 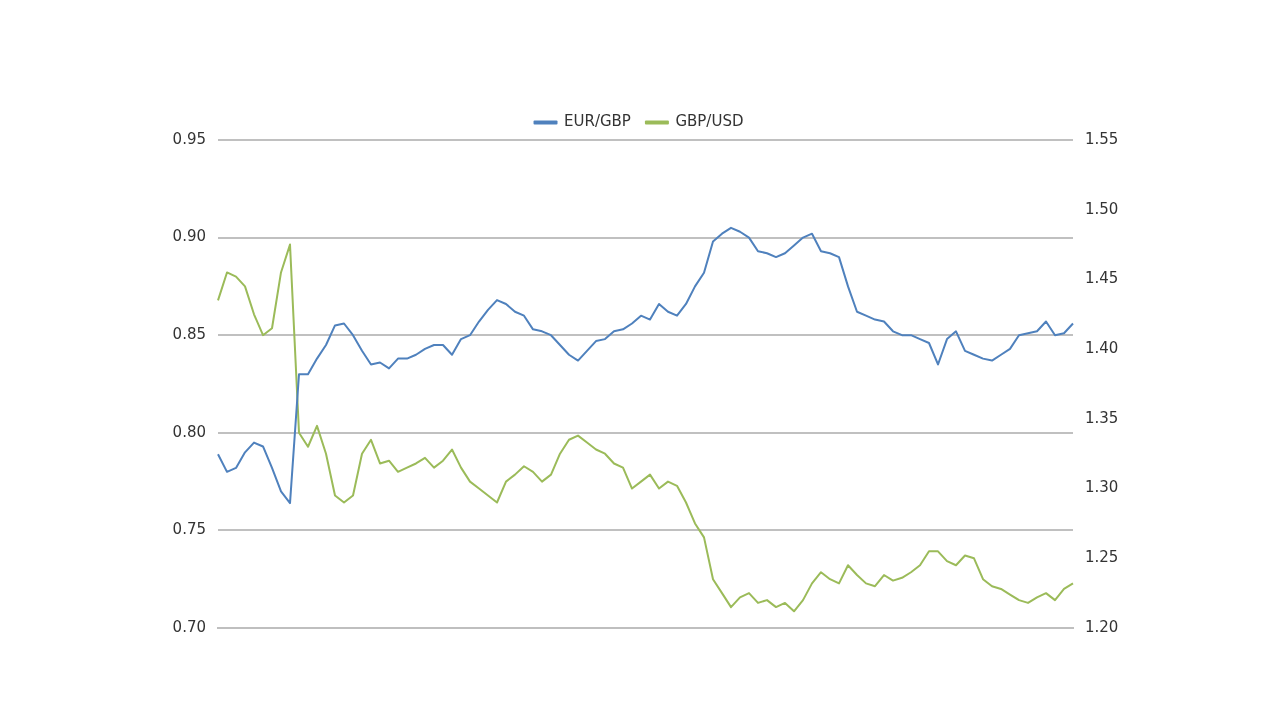 I want to click on y2-tick-label: 1.30, so click(x=1102, y=487).